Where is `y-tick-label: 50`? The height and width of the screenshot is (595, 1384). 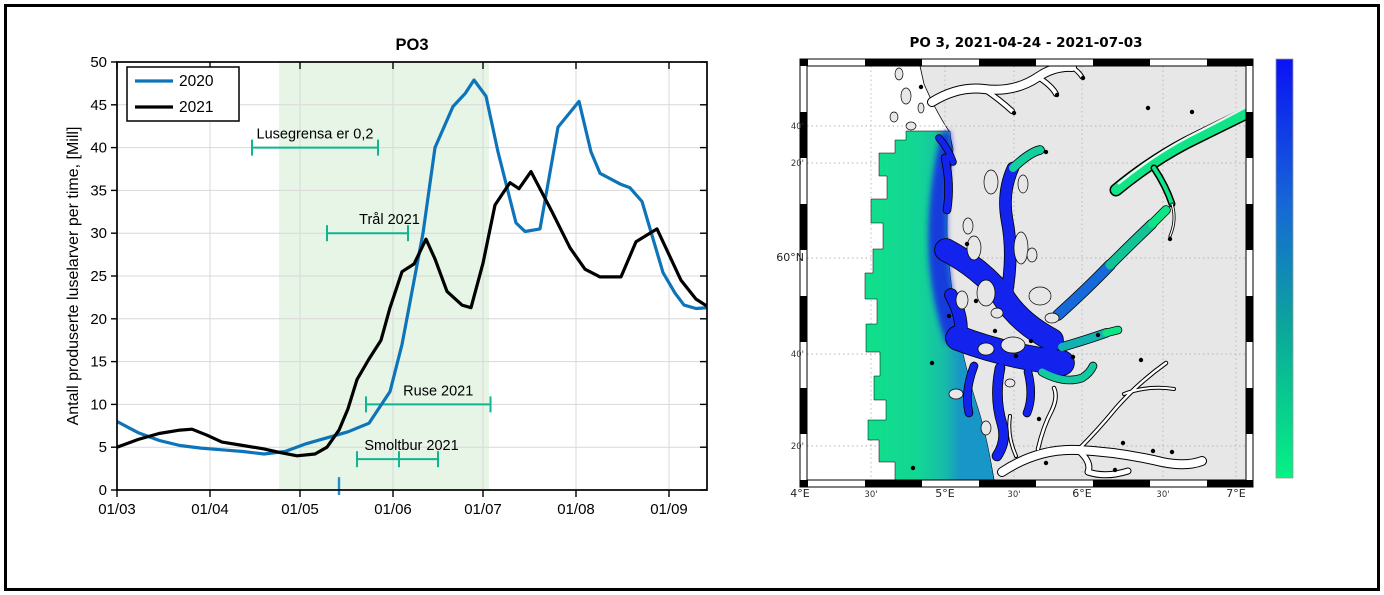 y-tick-label: 50 is located at coordinates (98, 62).